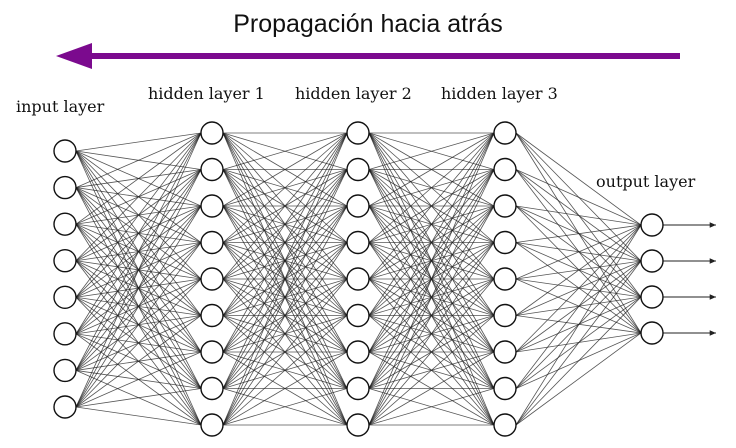  What do you see at coordinates (368, 56) in the screenshot?
I see `backpropagation-arrow` at bounding box center [368, 56].